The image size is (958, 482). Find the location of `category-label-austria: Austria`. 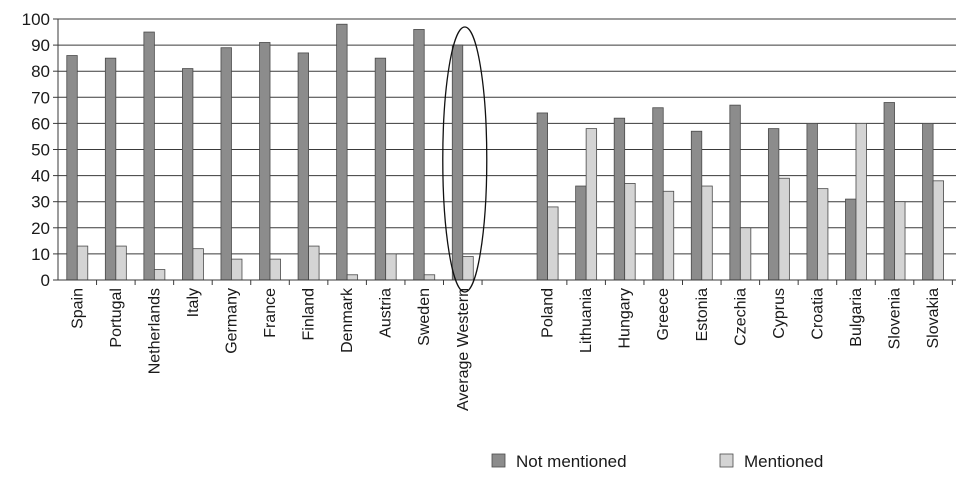

category-label-austria: Austria is located at coordinates (386, 313).